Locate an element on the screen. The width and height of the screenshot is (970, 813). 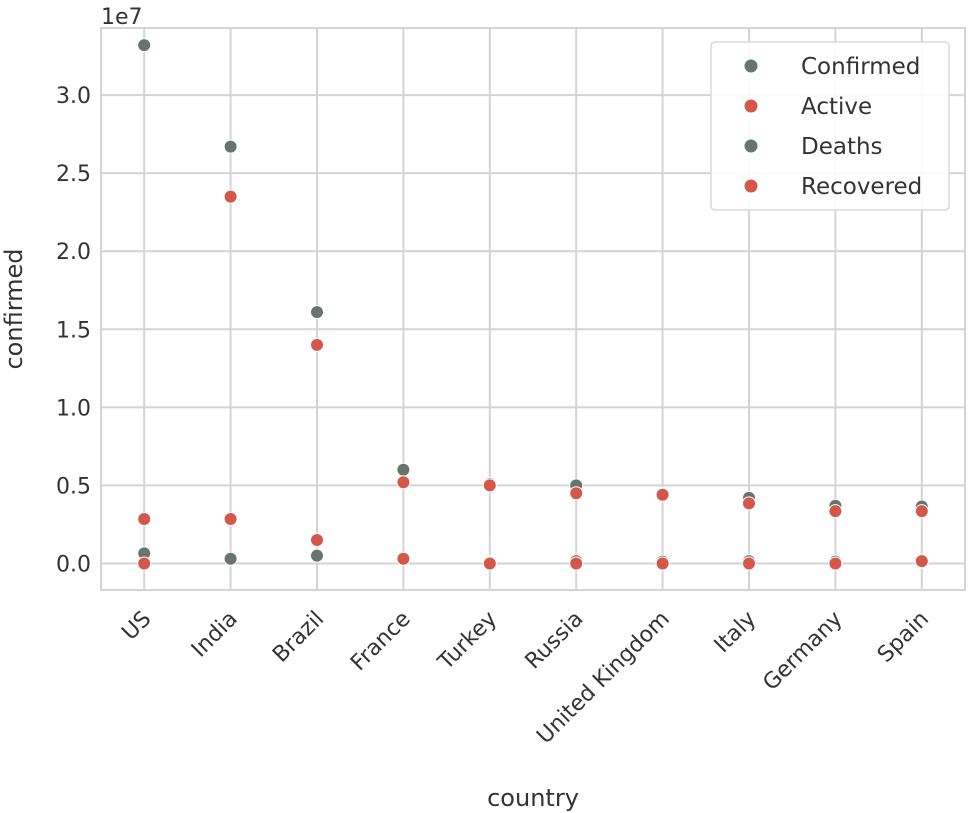
legend: Confirmed Active Deaths Recovered is located at coordinates (830, 126).